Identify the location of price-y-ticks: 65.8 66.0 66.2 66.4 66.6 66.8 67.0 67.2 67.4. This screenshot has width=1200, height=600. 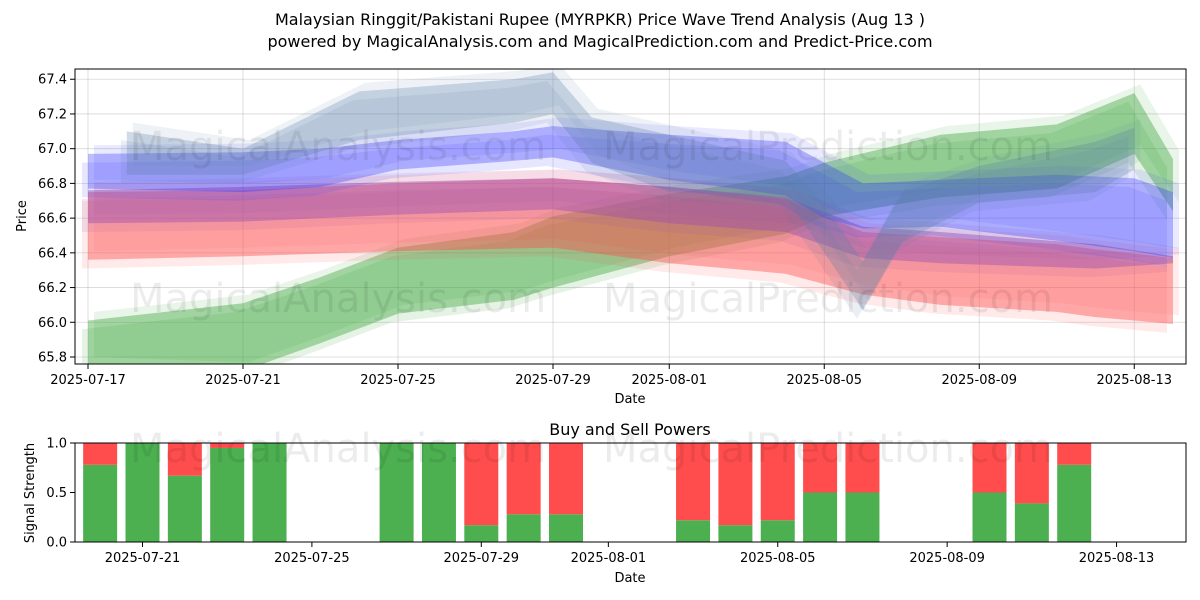
(56, 219).